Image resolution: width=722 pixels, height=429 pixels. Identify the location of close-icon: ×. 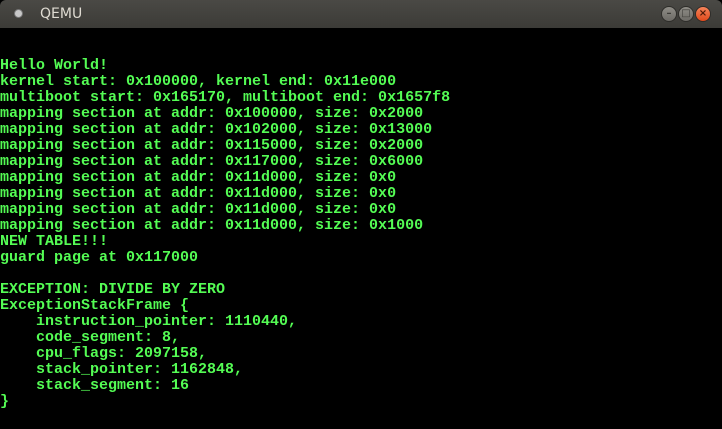
(703, 13).